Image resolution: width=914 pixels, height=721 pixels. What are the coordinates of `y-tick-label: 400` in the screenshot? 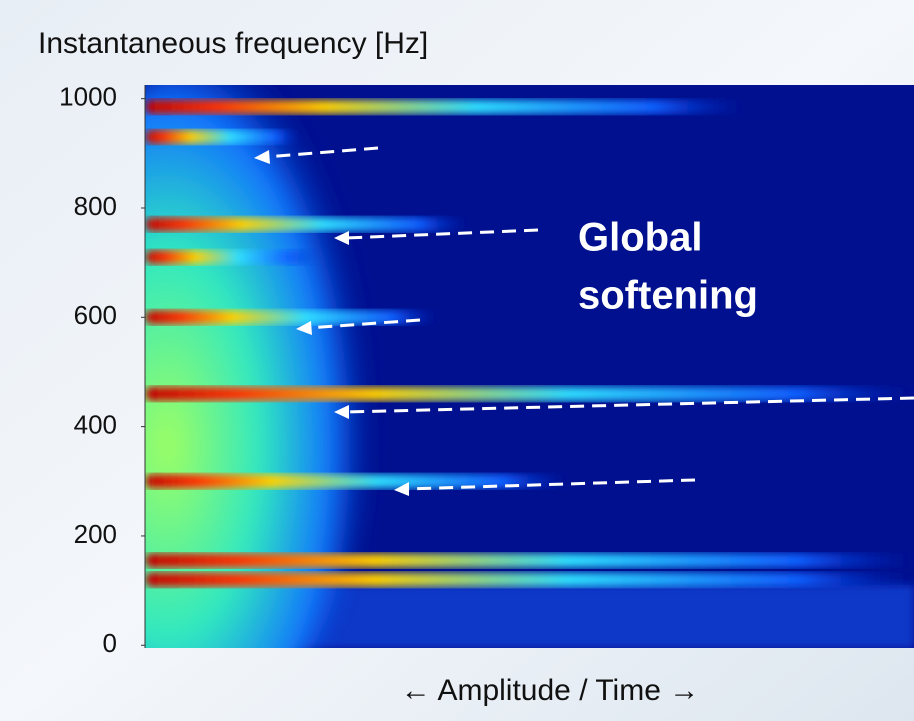 It's located at (95, 425).